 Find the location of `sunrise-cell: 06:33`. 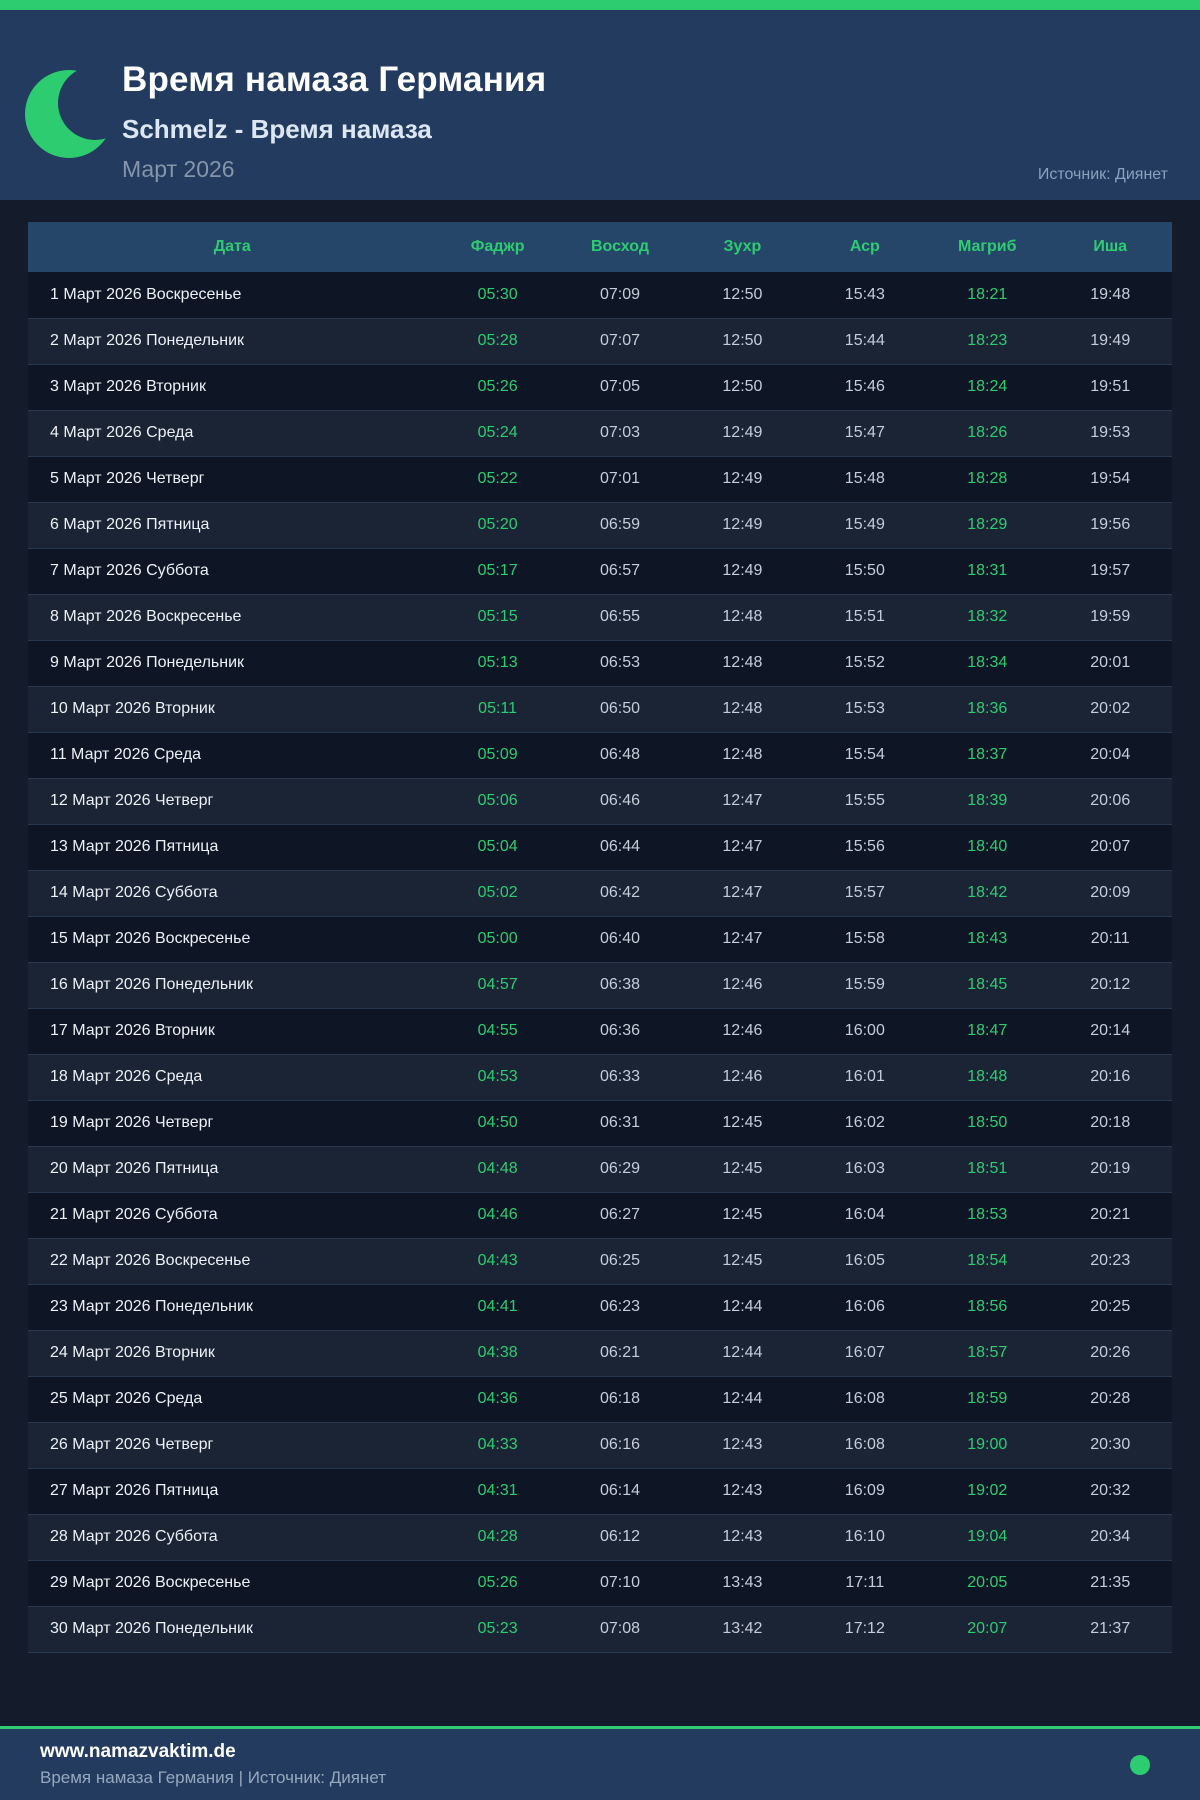

sunrise-cell: 06:33 is located at coordinates (620, 1076).